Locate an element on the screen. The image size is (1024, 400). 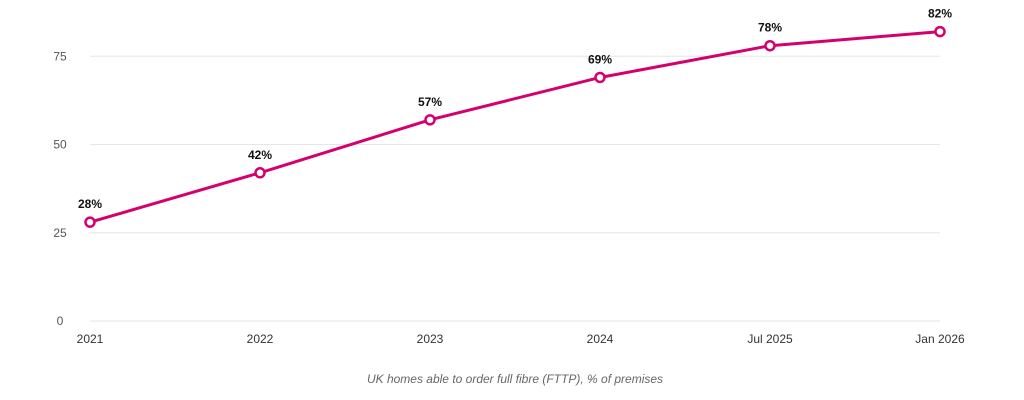
y-tick-label: 50 is located at coordinates (60, 145).